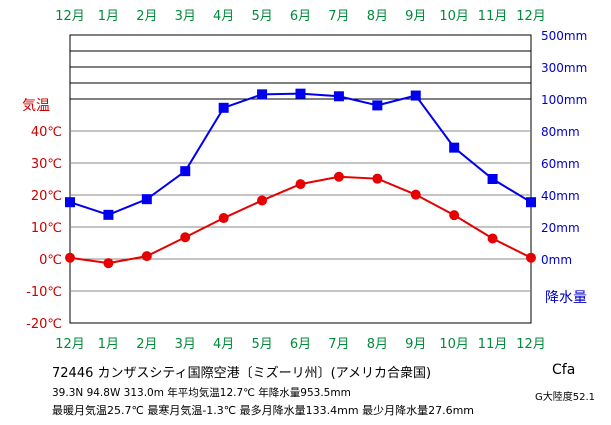 This screenshot has height=425, width=611. I want to click on precipitation-tick-label: 100mm, so click(564, 100).